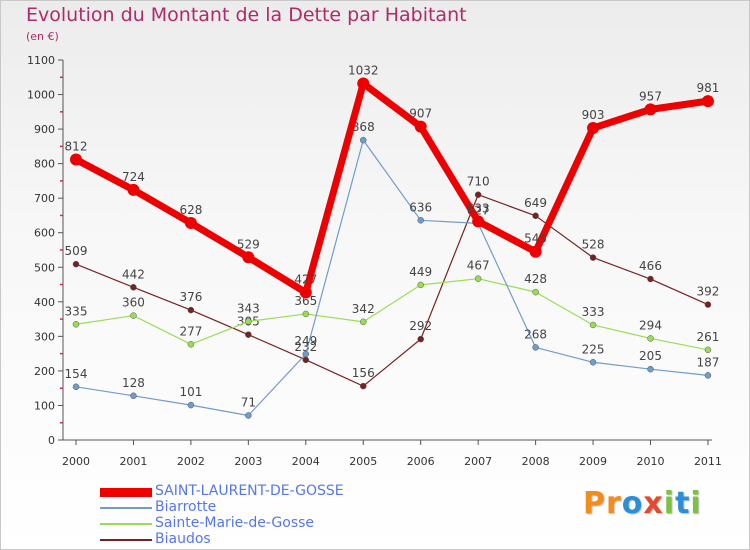 The width and height of the screenshot is (750, 550). I want to click on logo-letter: t, so click(683, 503).